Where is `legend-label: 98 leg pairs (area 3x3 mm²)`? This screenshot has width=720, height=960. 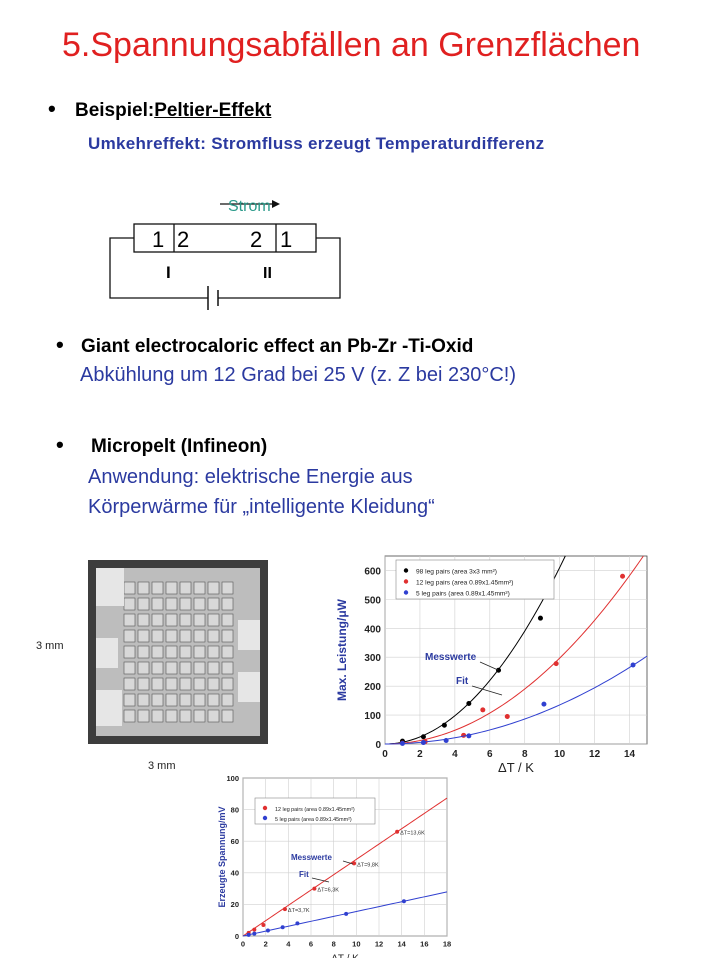
legend-label: 98 leg pairs (area 3x3 mm²) is located at coordinates (456, 572).